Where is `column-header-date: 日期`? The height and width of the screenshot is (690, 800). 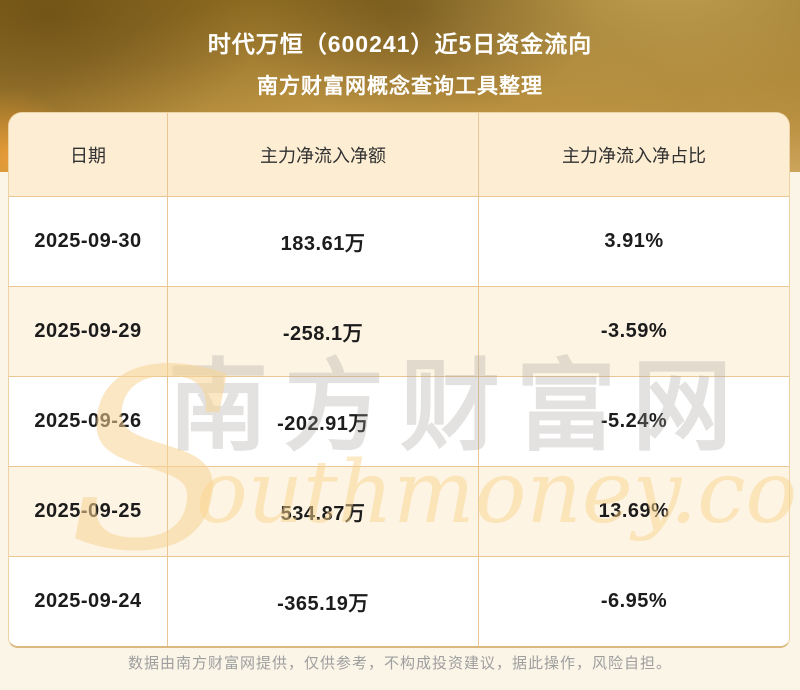
column-header-date: 日期 is located at coordinates (88, 155).